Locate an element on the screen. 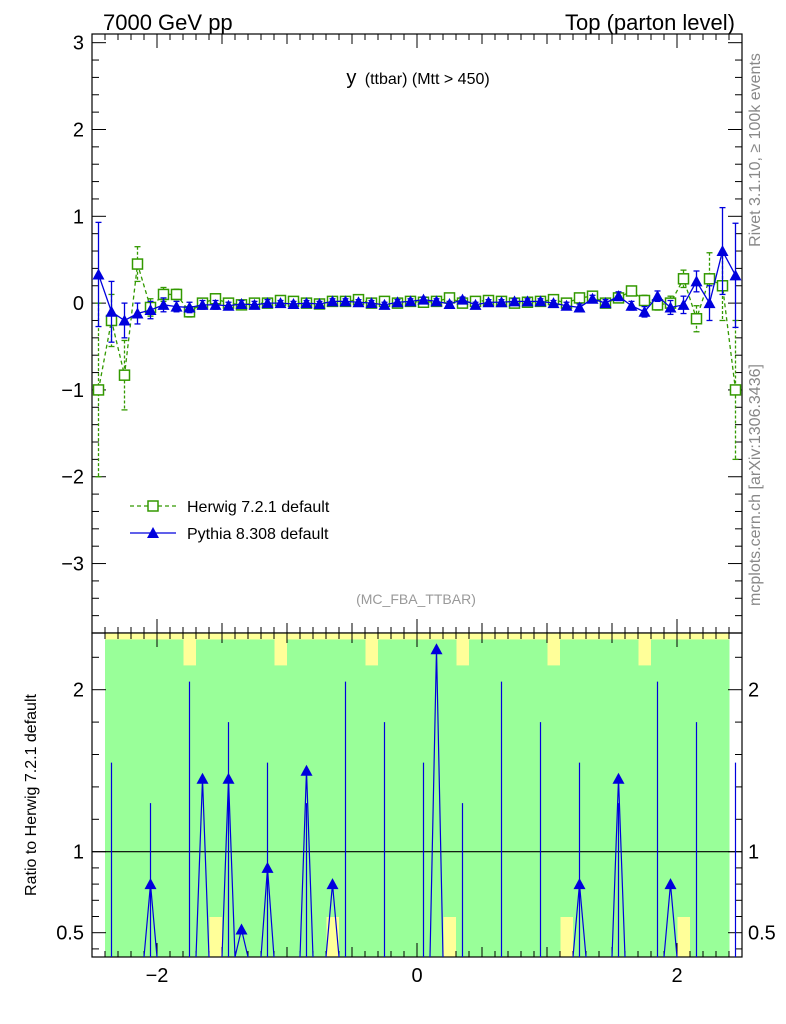 The image size is (786, 1024). ratio-y-tick-label: 2 is located at coordinates (78, 691).